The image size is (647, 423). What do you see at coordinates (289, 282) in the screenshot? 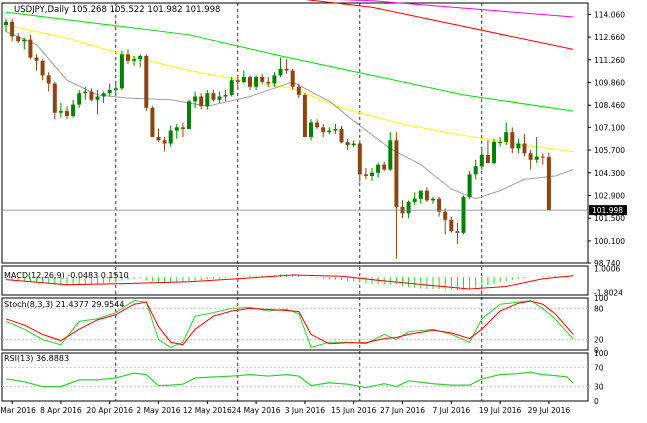
I see `macd-signal-line` at bounding box center [289, 282].